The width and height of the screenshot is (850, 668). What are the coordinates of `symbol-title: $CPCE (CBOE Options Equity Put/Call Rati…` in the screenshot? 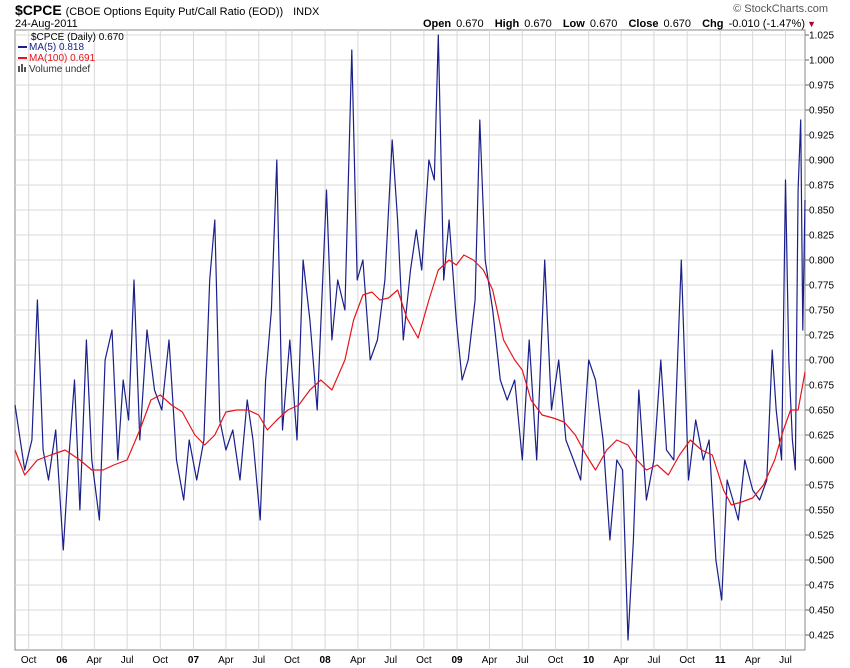 It's located at (167, 10).